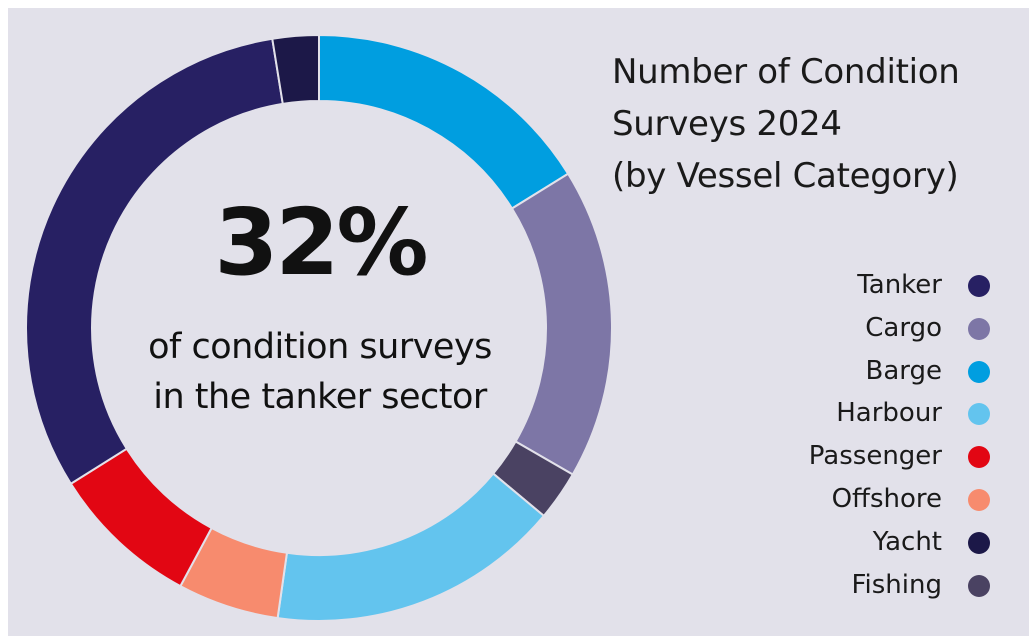 The height and width of the screenshot is (642, 1029). Describe the element at coordinates (444, 121) in the screenshot. I see `donut-slice-barge` at that location.